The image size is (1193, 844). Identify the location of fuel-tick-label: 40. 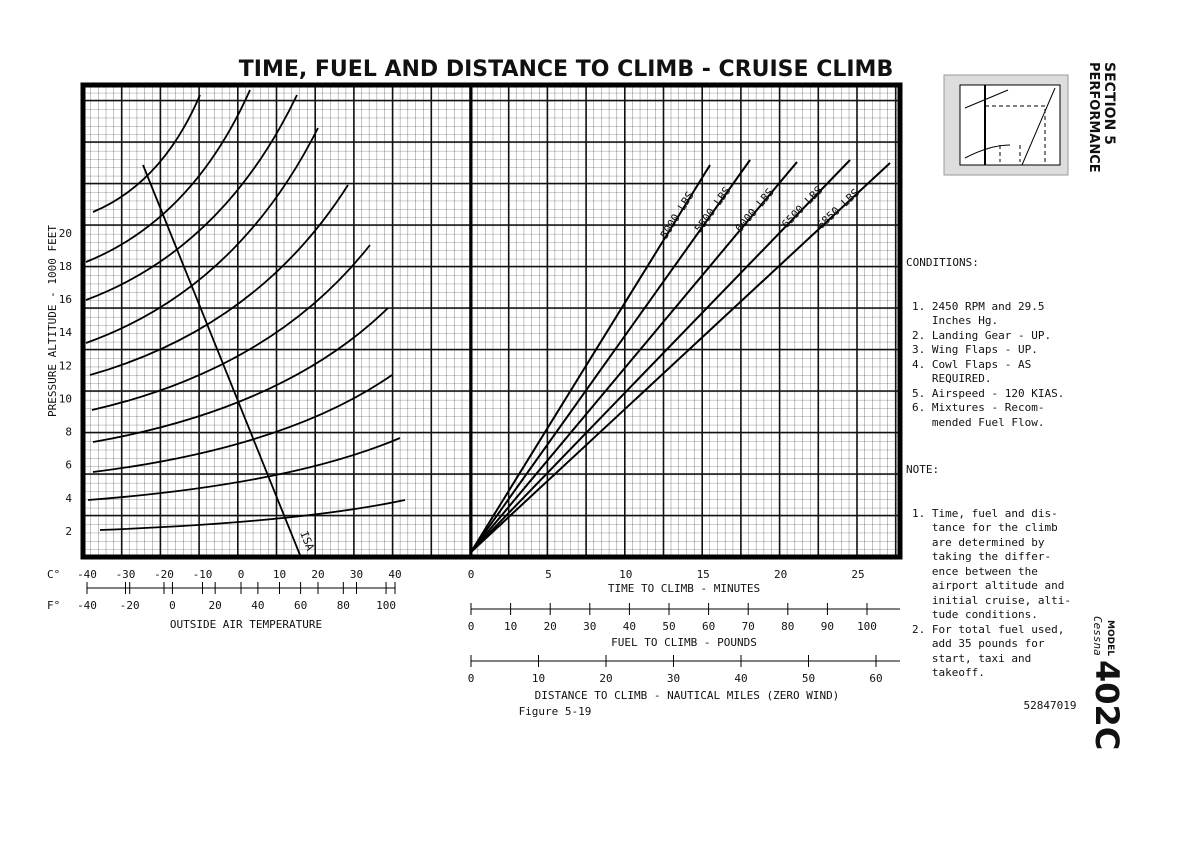
(629, 626).